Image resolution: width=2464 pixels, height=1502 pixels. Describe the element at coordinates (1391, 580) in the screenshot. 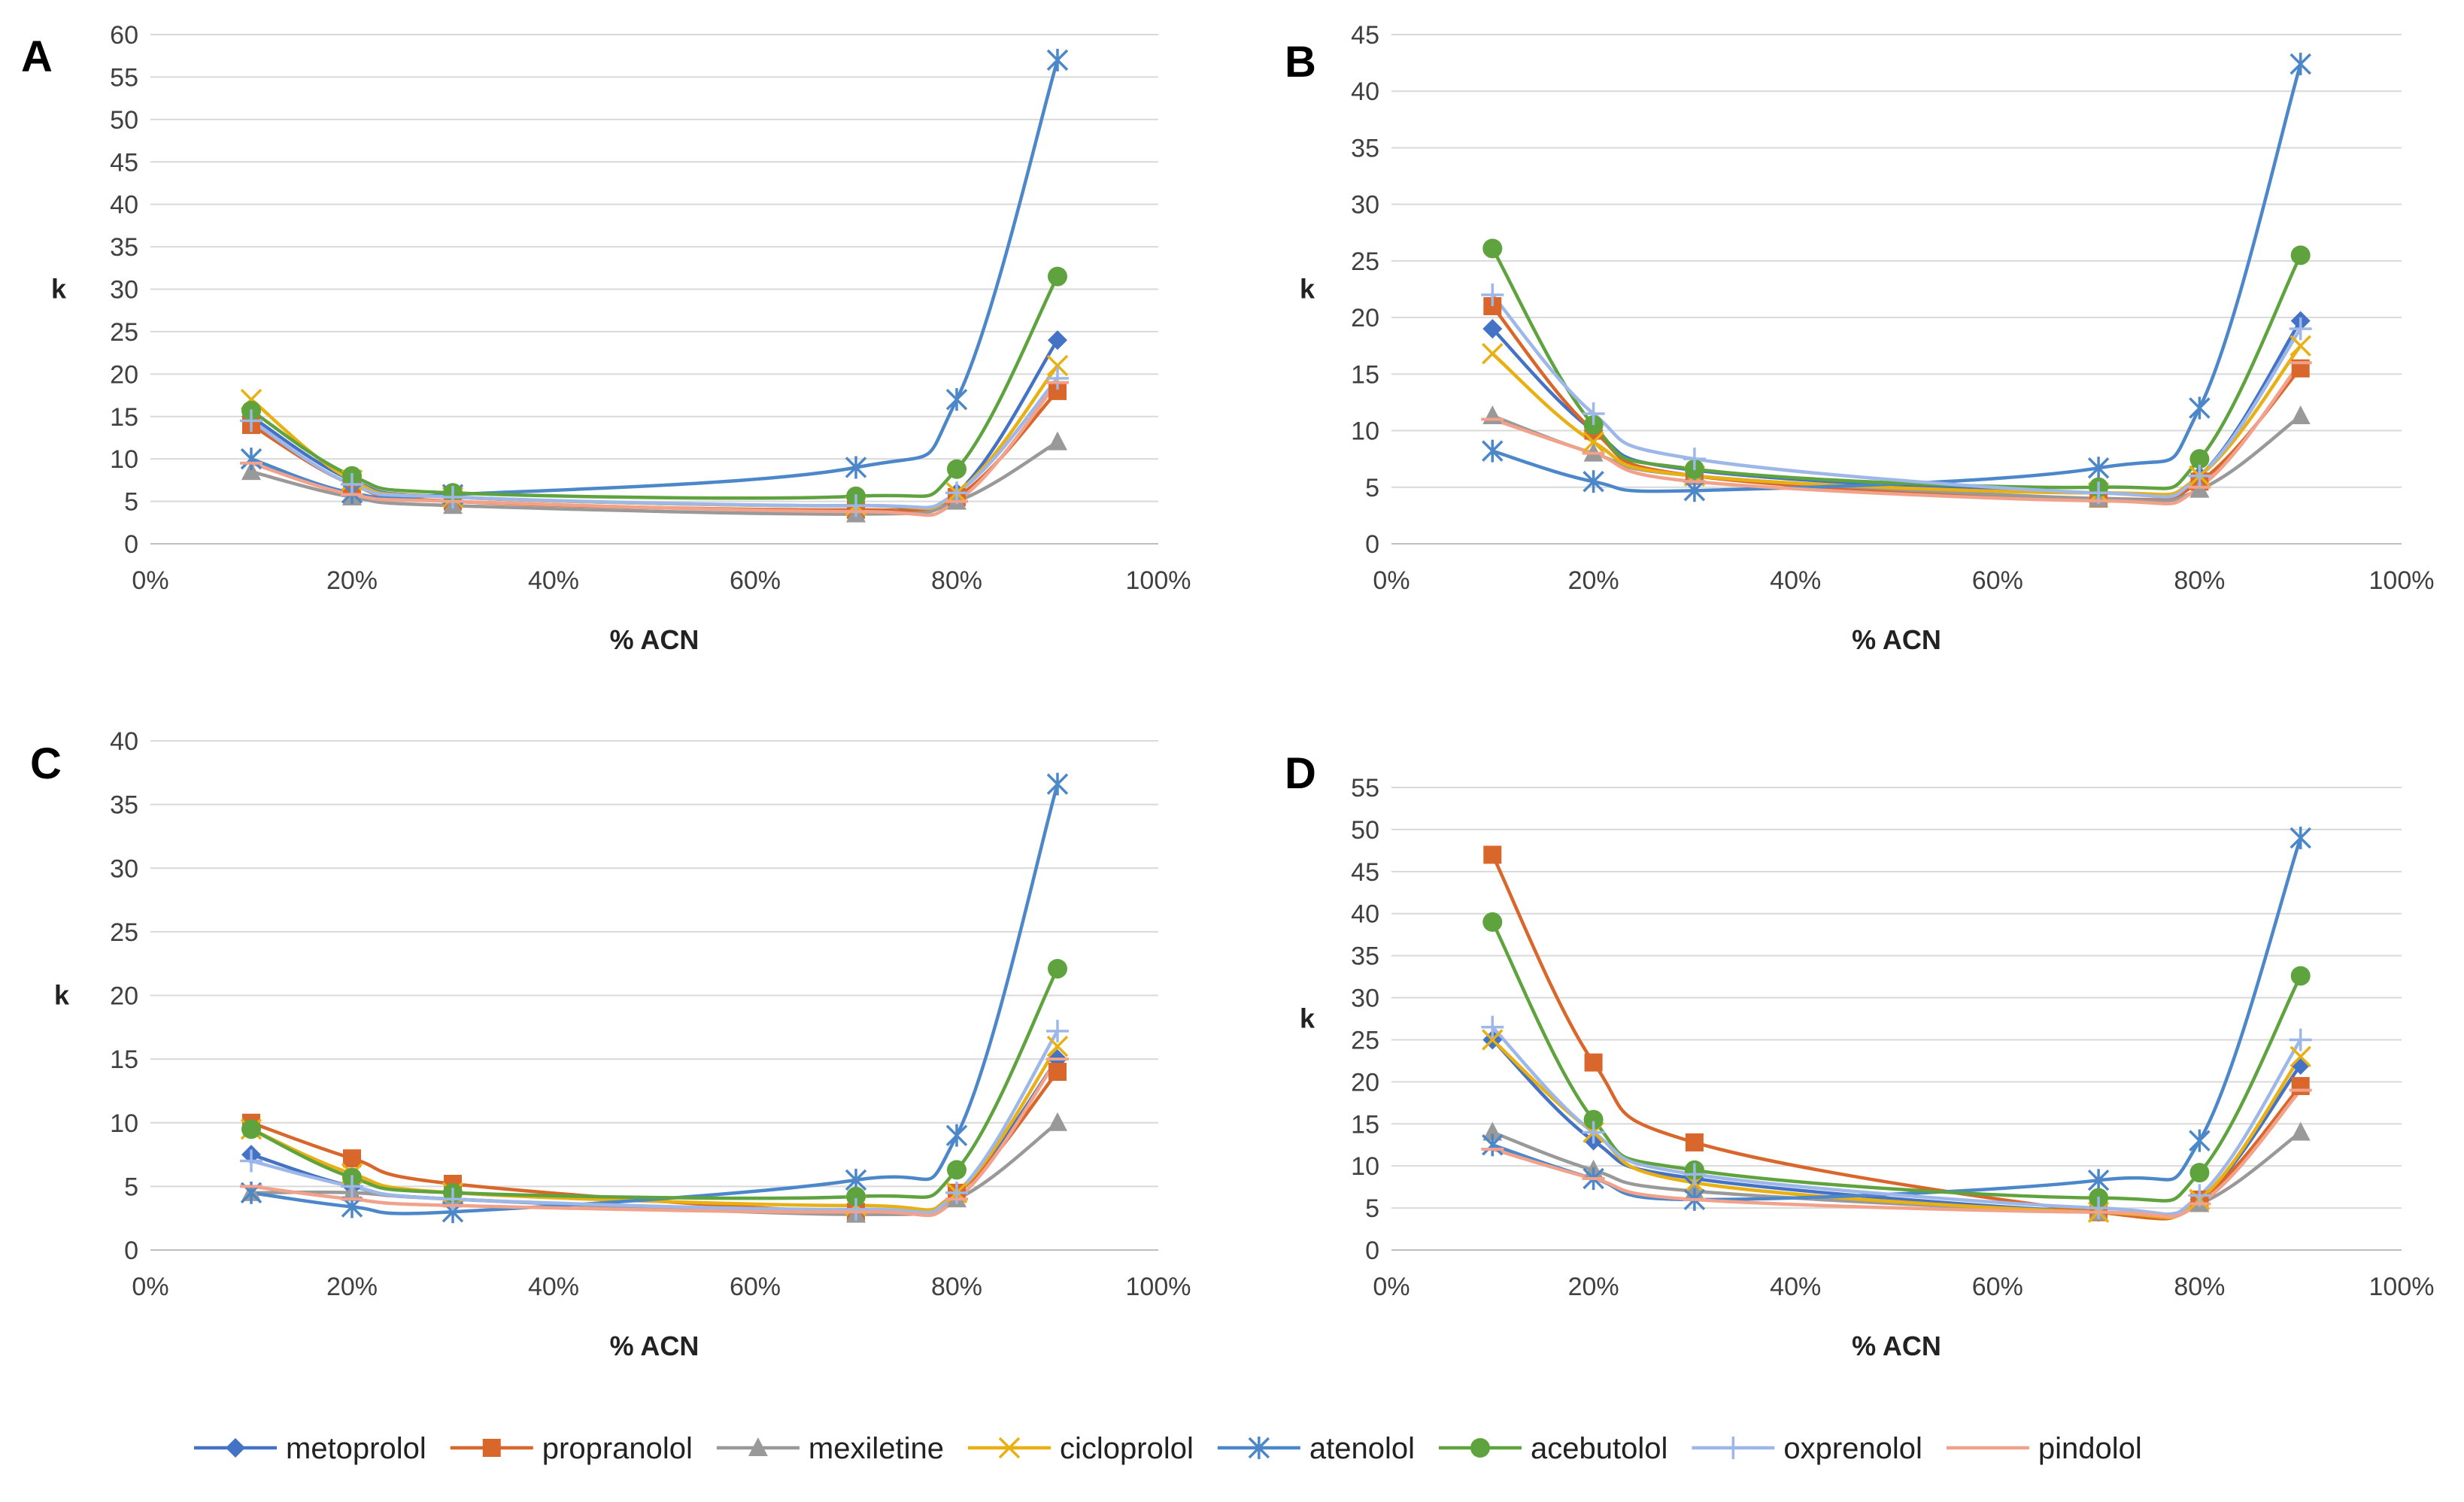

I see `x-tick-label: 0%` at that location.